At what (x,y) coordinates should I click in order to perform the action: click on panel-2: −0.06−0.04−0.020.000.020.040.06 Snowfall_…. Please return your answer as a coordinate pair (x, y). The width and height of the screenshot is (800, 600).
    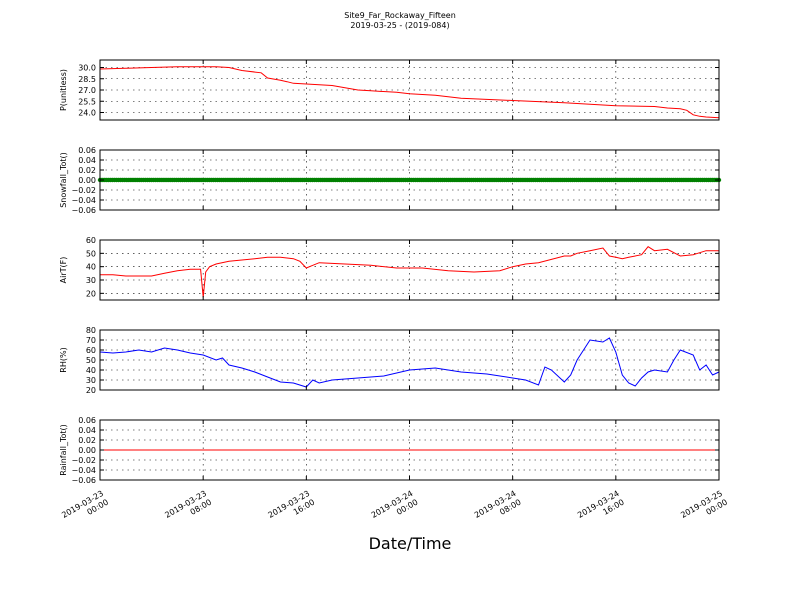
    Looking at the image, I should click on (390, 180).